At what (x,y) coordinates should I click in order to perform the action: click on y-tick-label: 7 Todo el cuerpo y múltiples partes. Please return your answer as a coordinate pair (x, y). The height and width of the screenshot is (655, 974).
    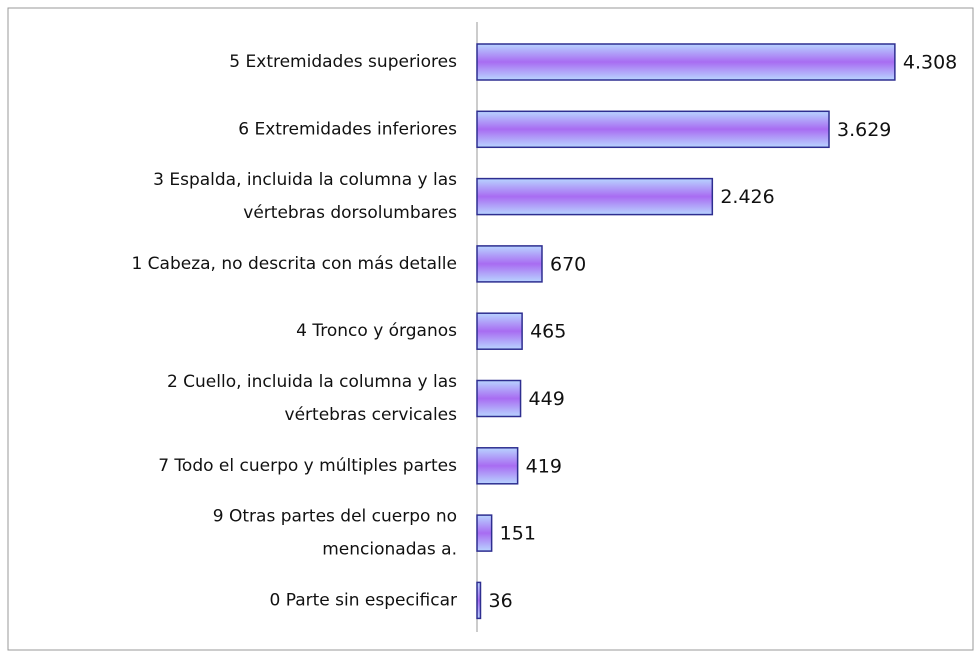
    Looking at the image, I should click on (307, 466).